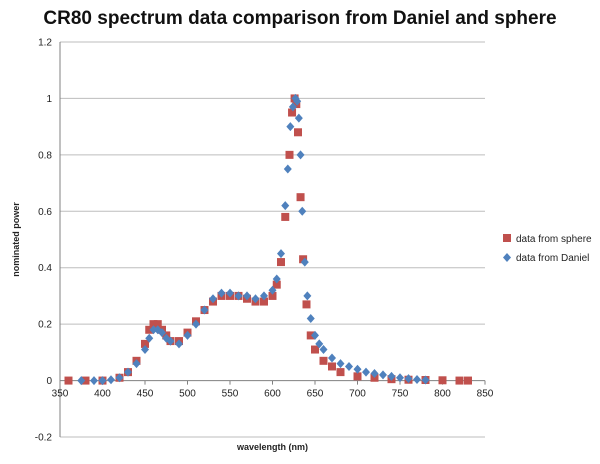  What do you see at coordinates (272, 447) in the screenshot?
I see `x-axis-title: wavelength (nm)` at bounding box center [272, 447].